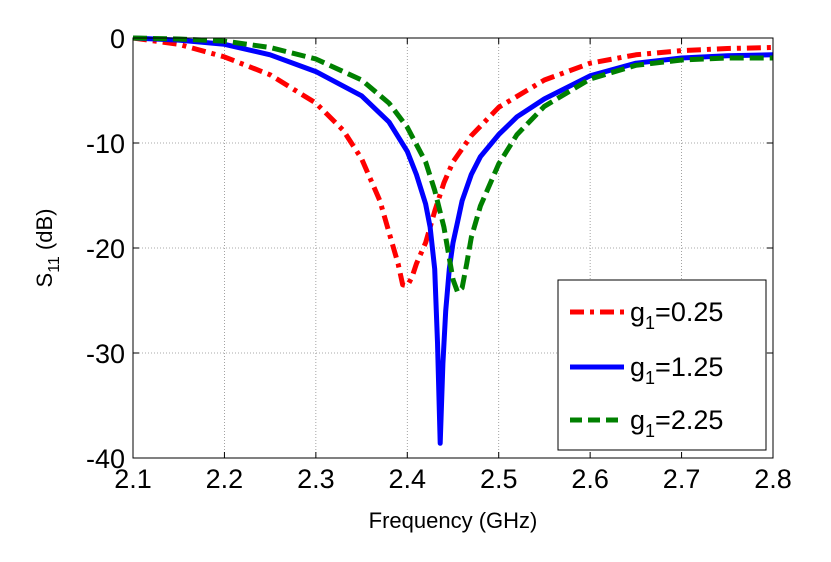  Describe the element at coordinates (689, 420) in the screenshot. I see `legend-label-rest: =2.25` at that location.